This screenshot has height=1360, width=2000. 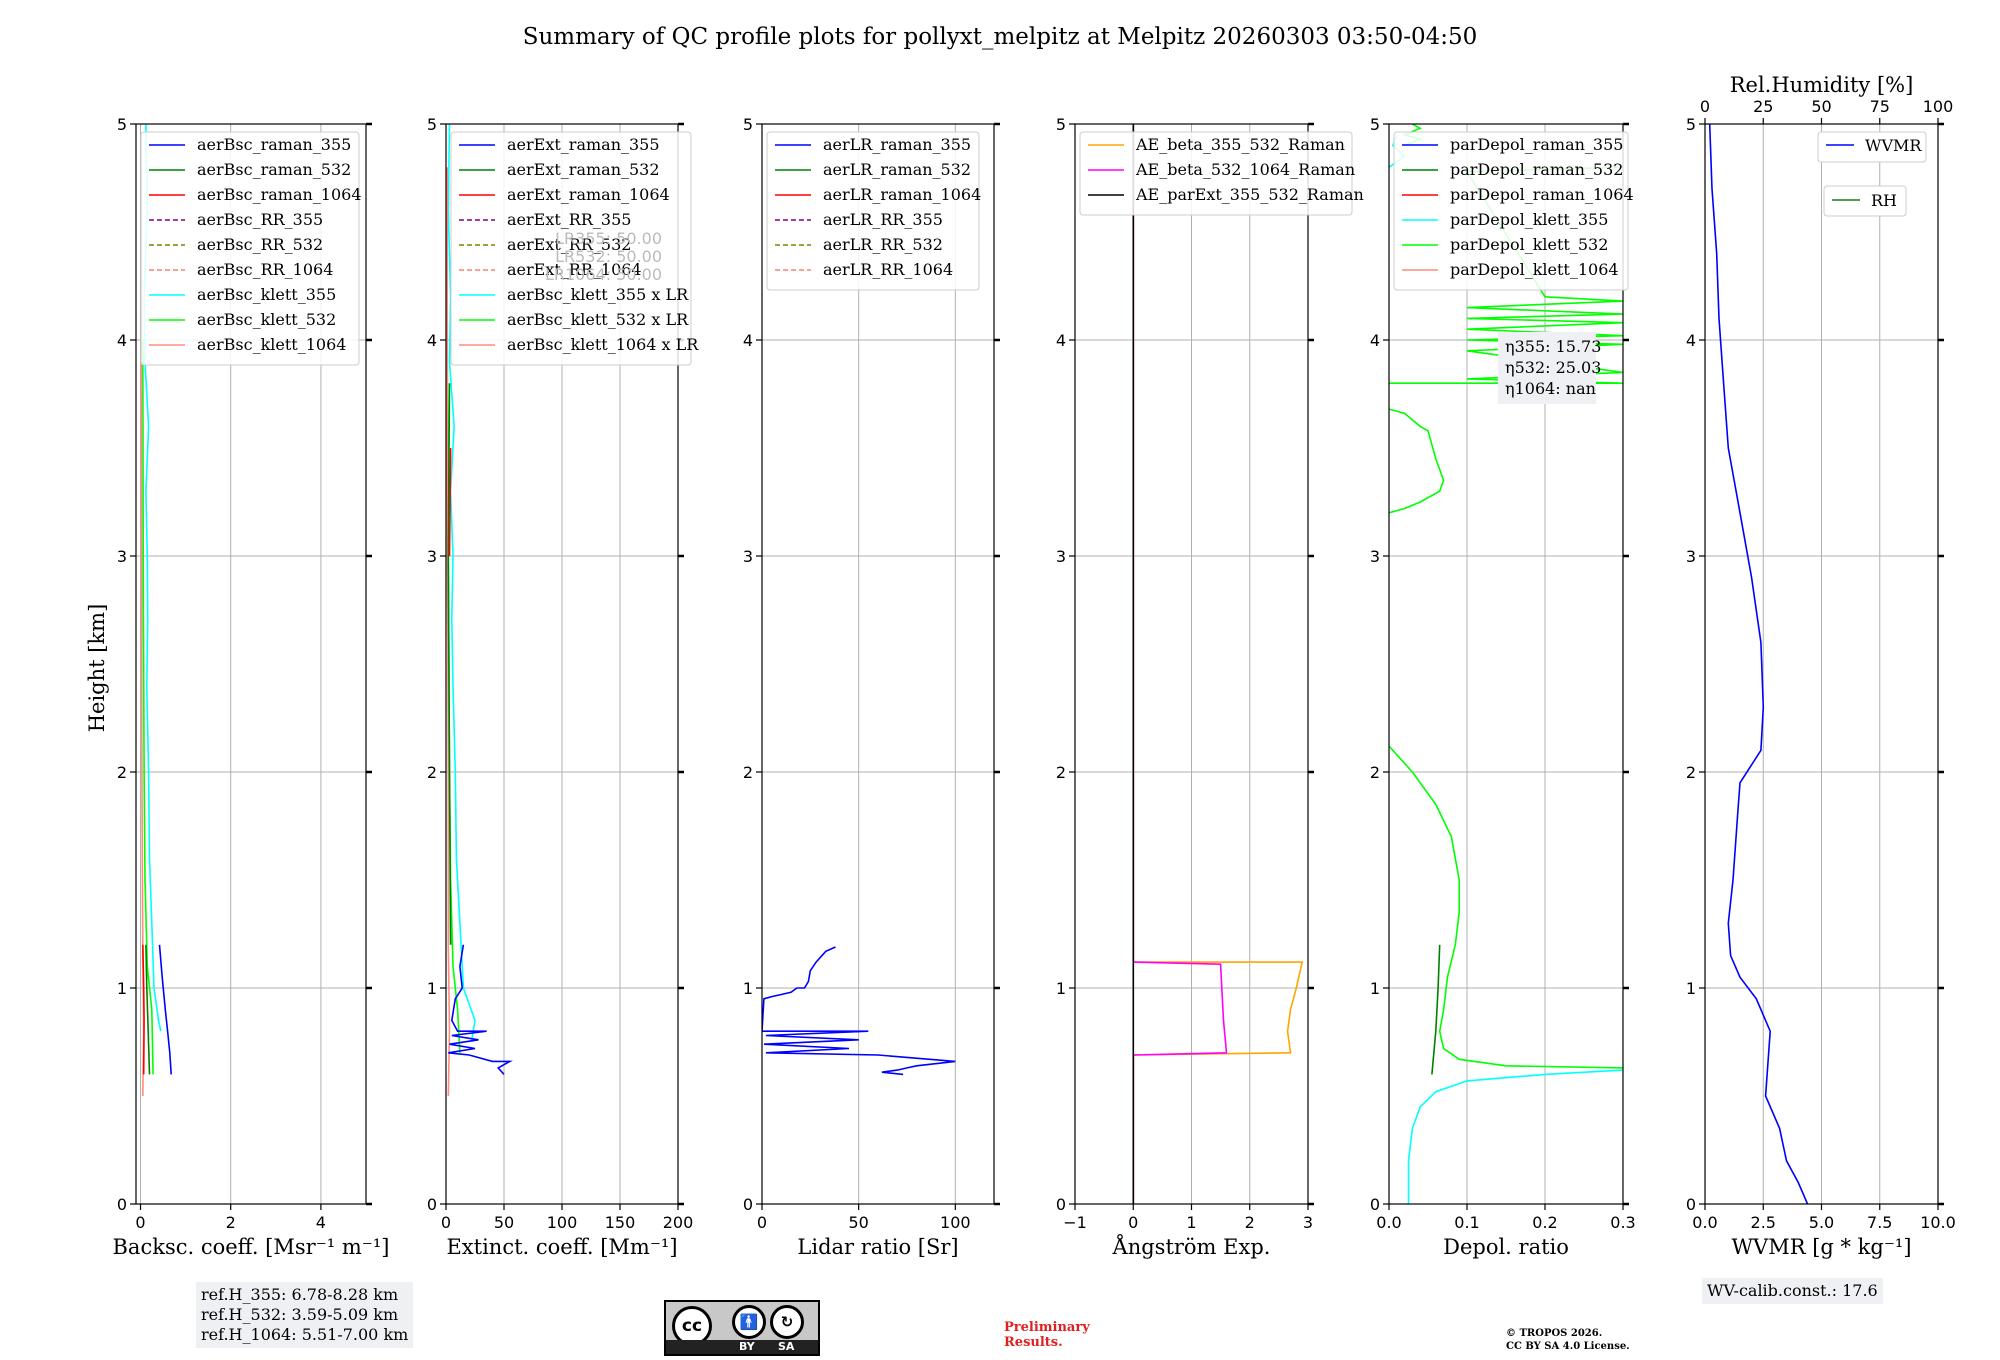 What do you see at coordinates (1553, 367) in the screenshot?
I see `eta-label: η532: 25.03` at bounding box center [1553, 367].